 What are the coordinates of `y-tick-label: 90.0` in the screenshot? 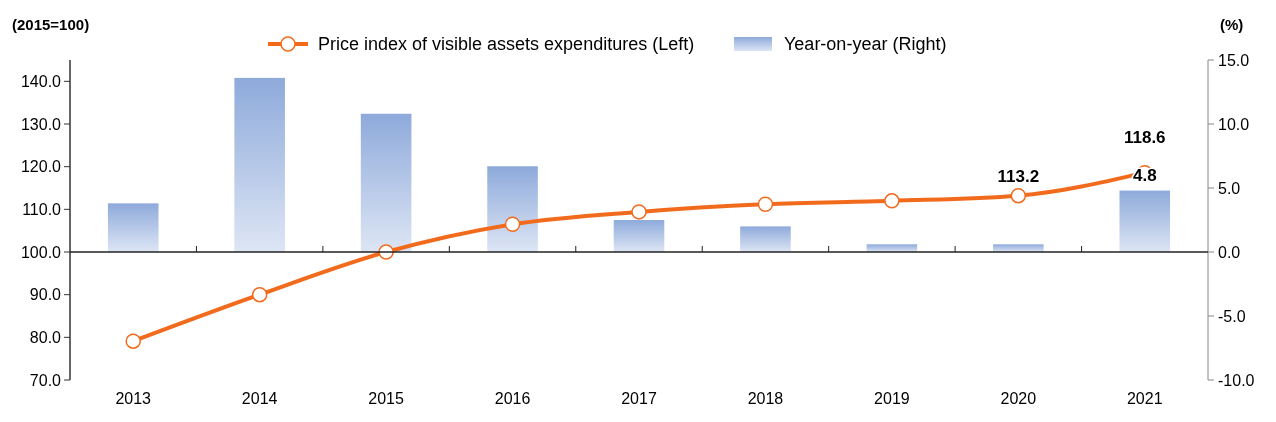 It's located at (45, 295).